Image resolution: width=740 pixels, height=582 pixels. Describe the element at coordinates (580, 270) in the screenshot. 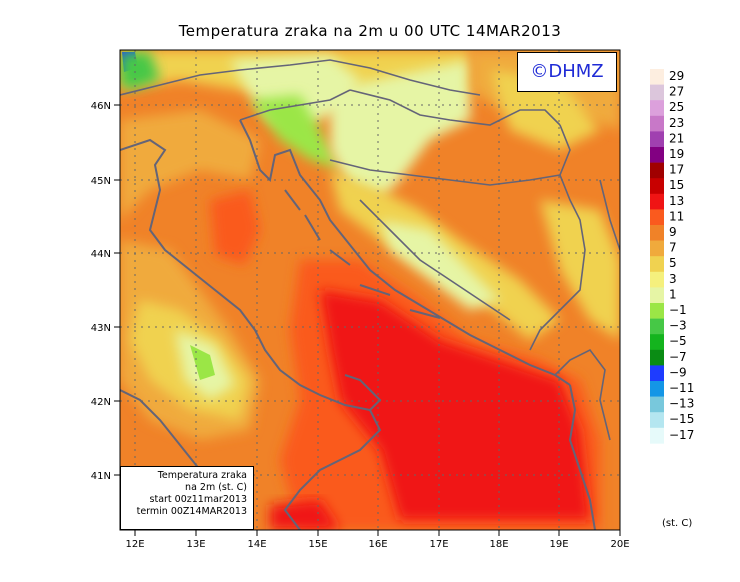

I see `zone-serbia-yellow` at that location.